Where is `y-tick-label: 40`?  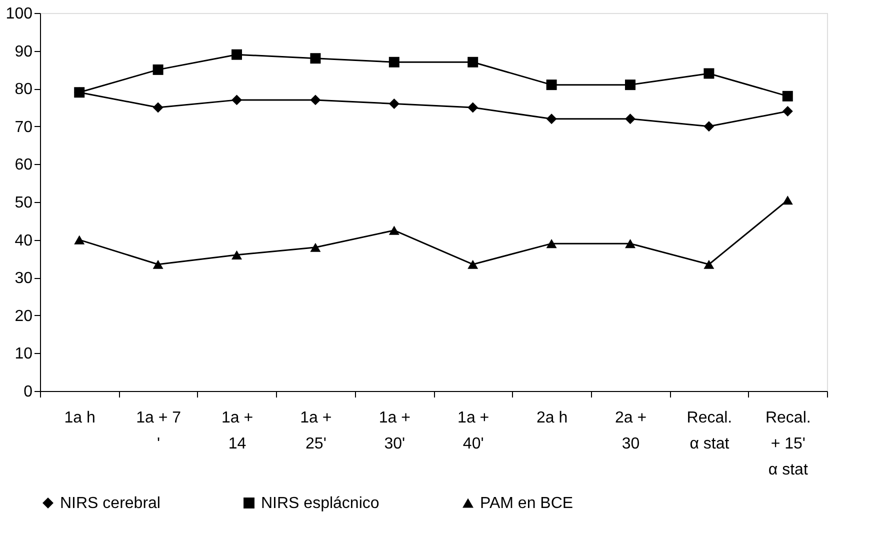
y-tick-label: 40 is located at coordinates (23, 241).